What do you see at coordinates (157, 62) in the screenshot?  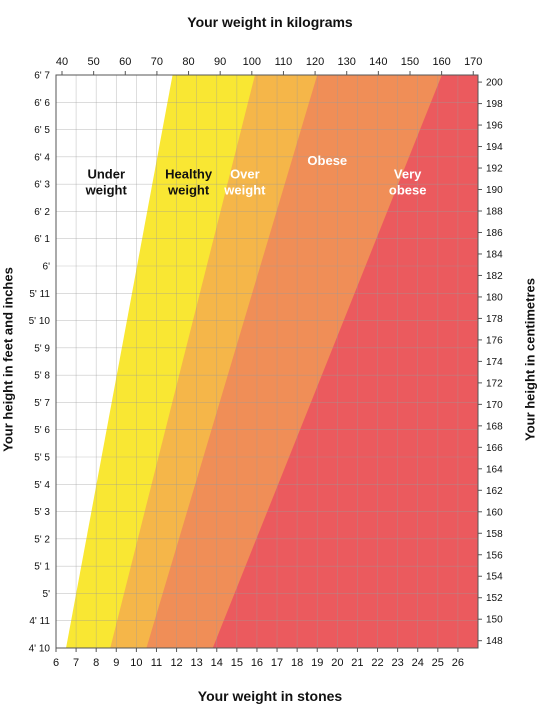 I see `kg-tick-label: 70` at bounding box center [157, 62].